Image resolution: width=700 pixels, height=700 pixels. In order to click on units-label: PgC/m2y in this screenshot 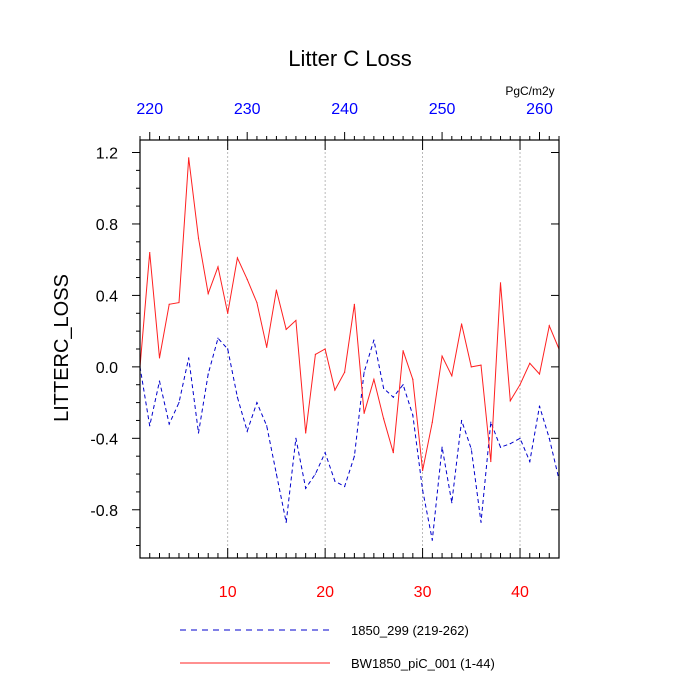, I will do `click(529, 91)`.